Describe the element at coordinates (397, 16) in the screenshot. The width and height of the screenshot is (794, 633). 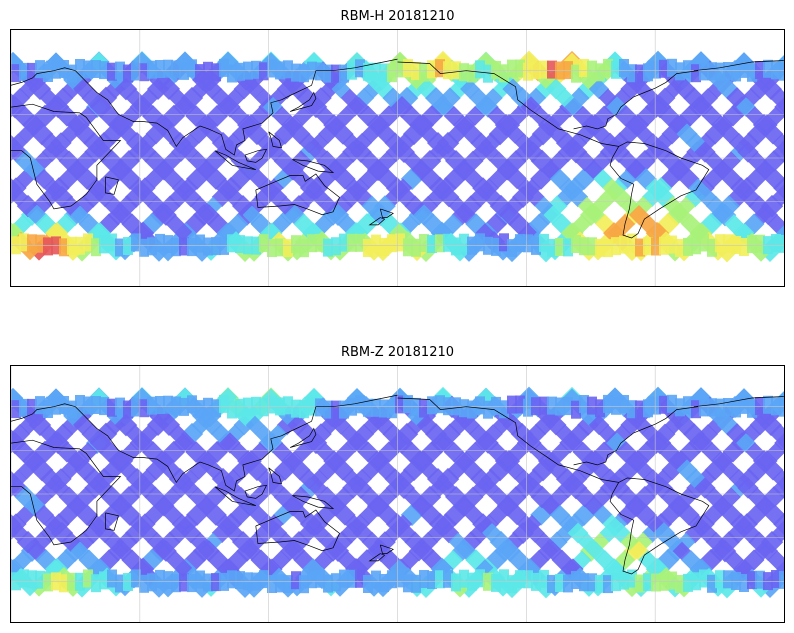
I see `panel-title-rbm-h: RBM-H 20181210` at that location.